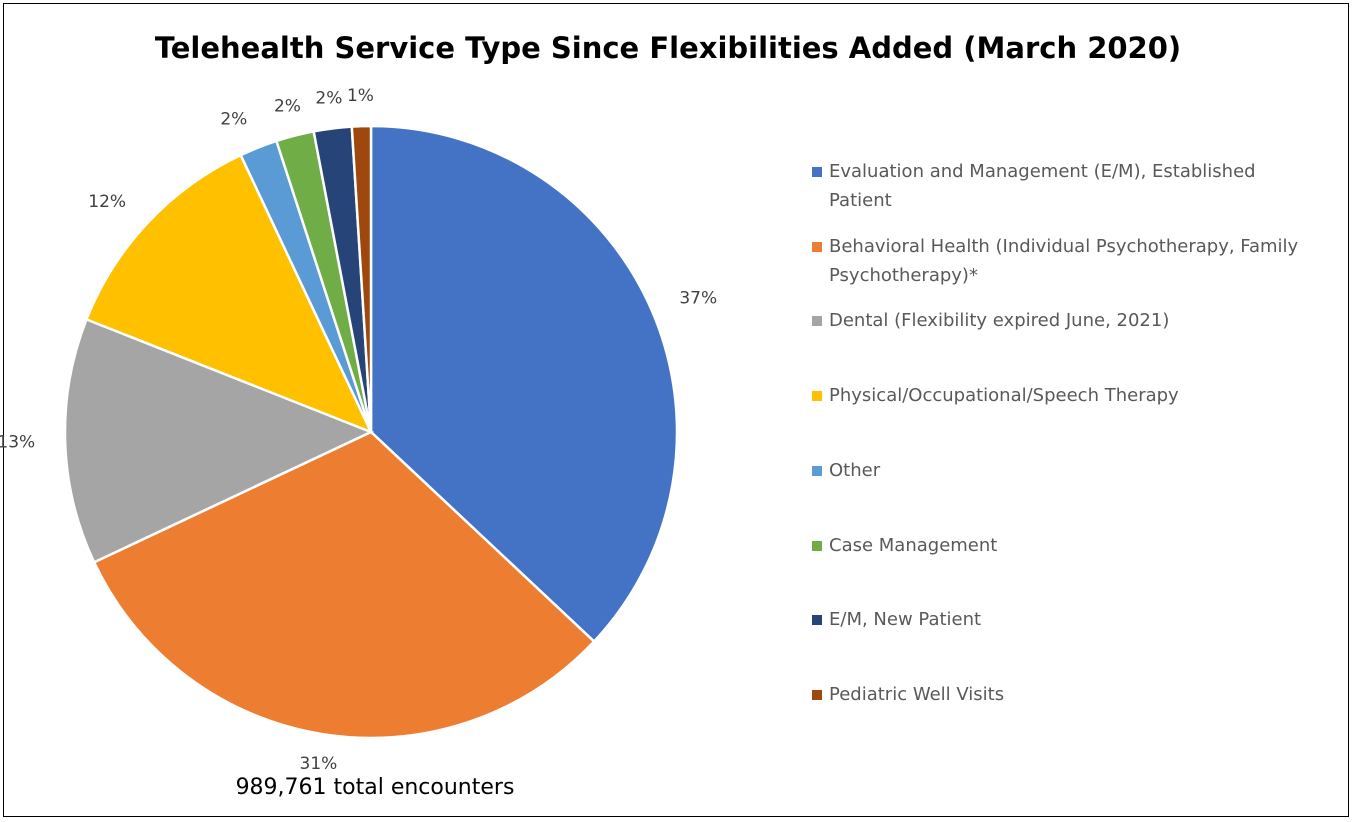 This screenshot has width=1354, height=822. Describe the element at coordinates (360, 96) in the screenshot. I see `data-label: 1%` at that location.